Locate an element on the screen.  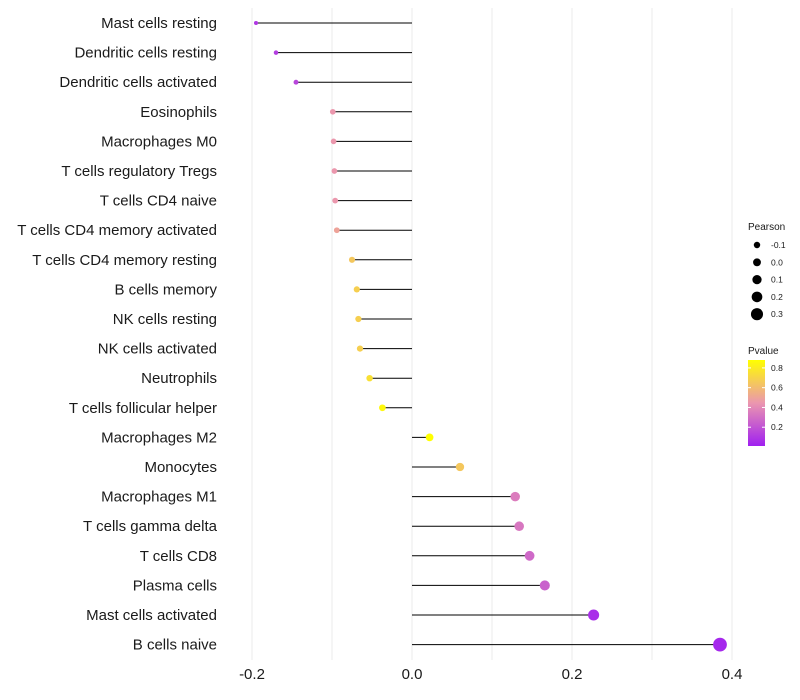
color-legend-title: Pvalue is located at coordinates (763, 351).